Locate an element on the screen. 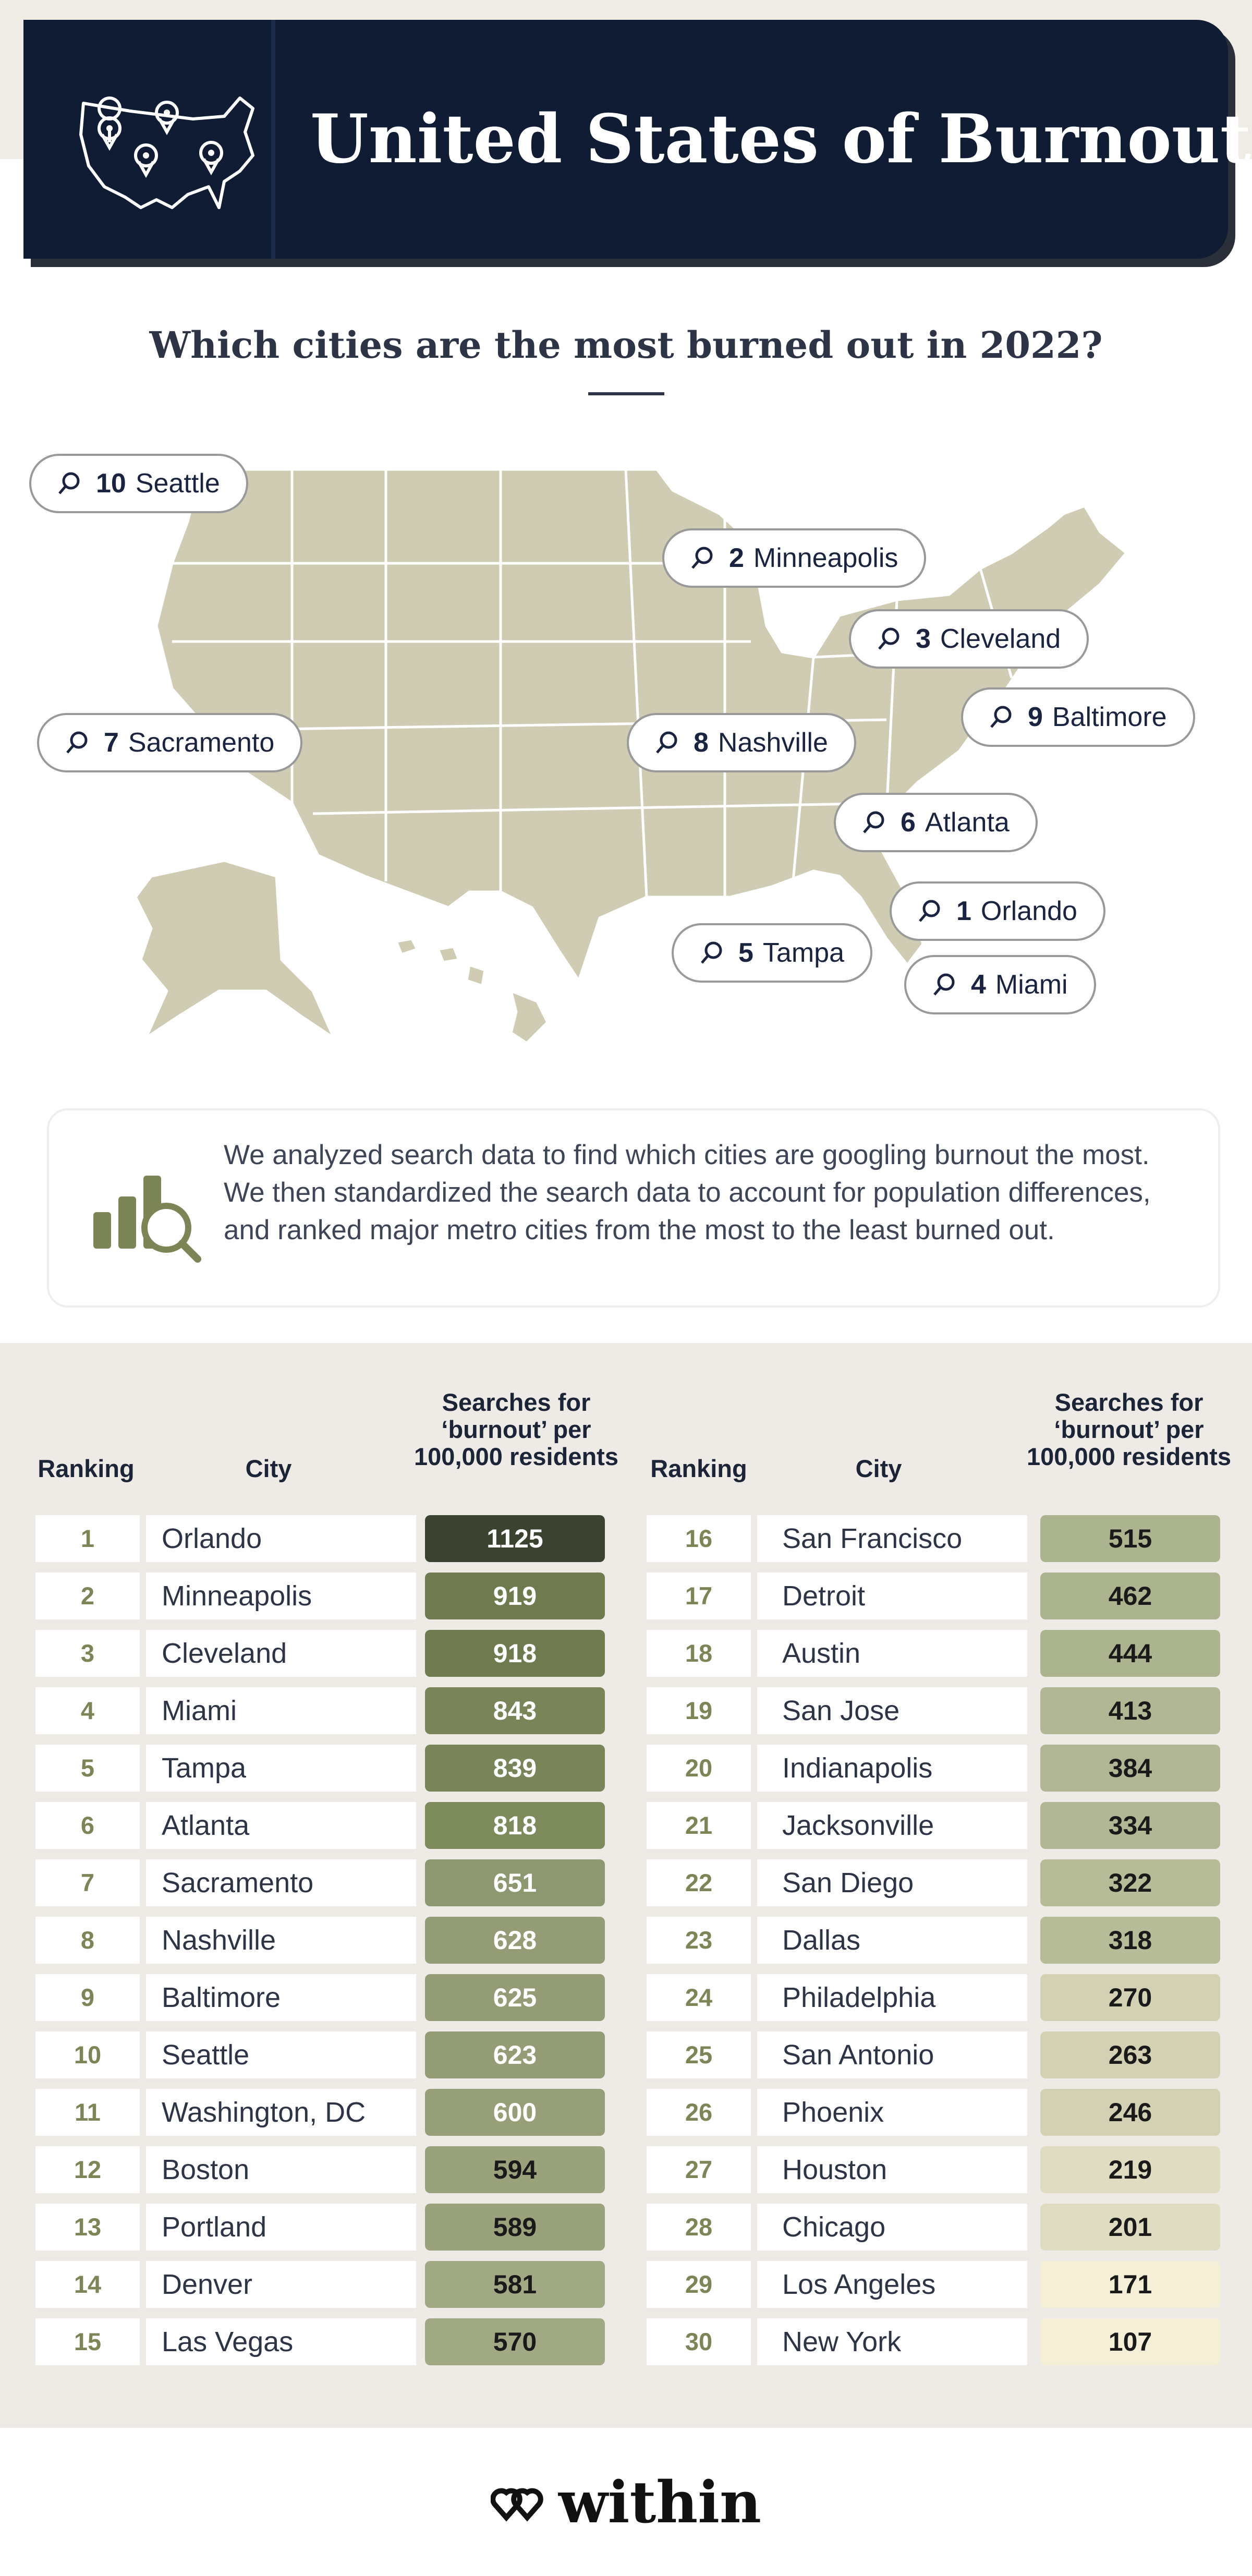 This screenshot has width=1252, height=2576. map-pin-miami: 4 Miami is located at coordinates (1000, 984).